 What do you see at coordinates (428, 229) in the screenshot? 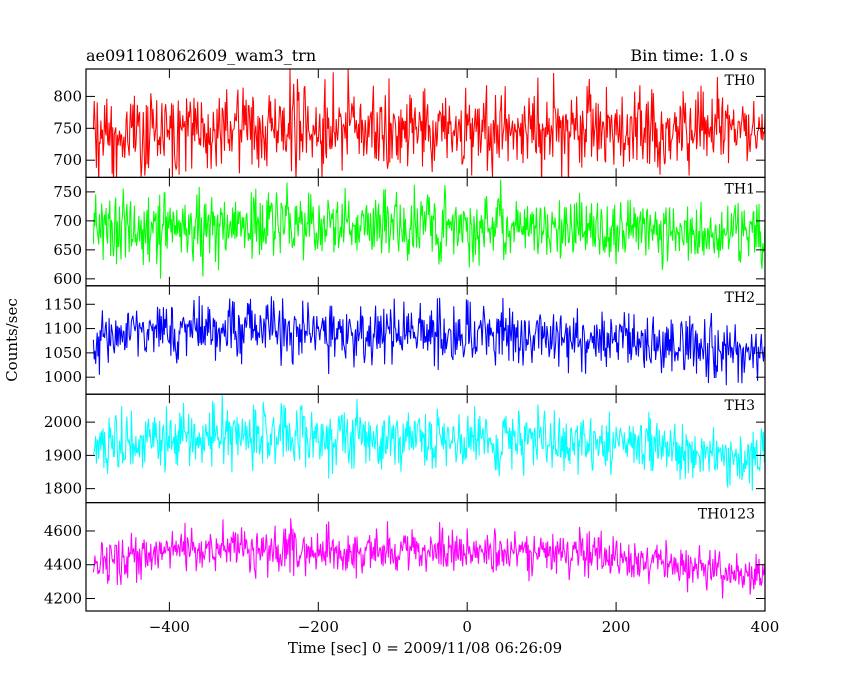
I see `series-th1-line` at bounding box center [428, 229].